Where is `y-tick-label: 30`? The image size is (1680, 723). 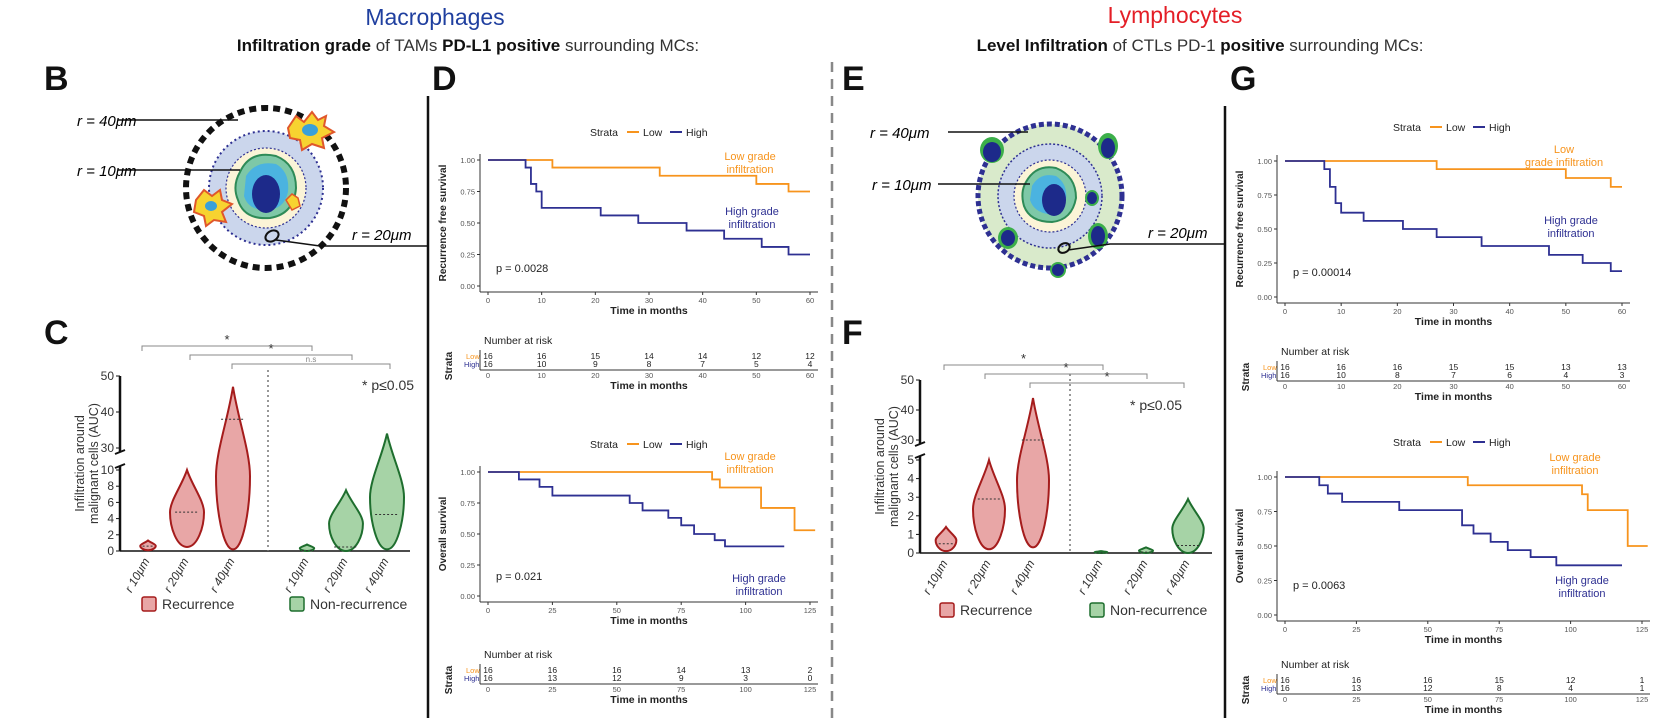 y-tick-label: 30 is located at coordinates (108, 448).